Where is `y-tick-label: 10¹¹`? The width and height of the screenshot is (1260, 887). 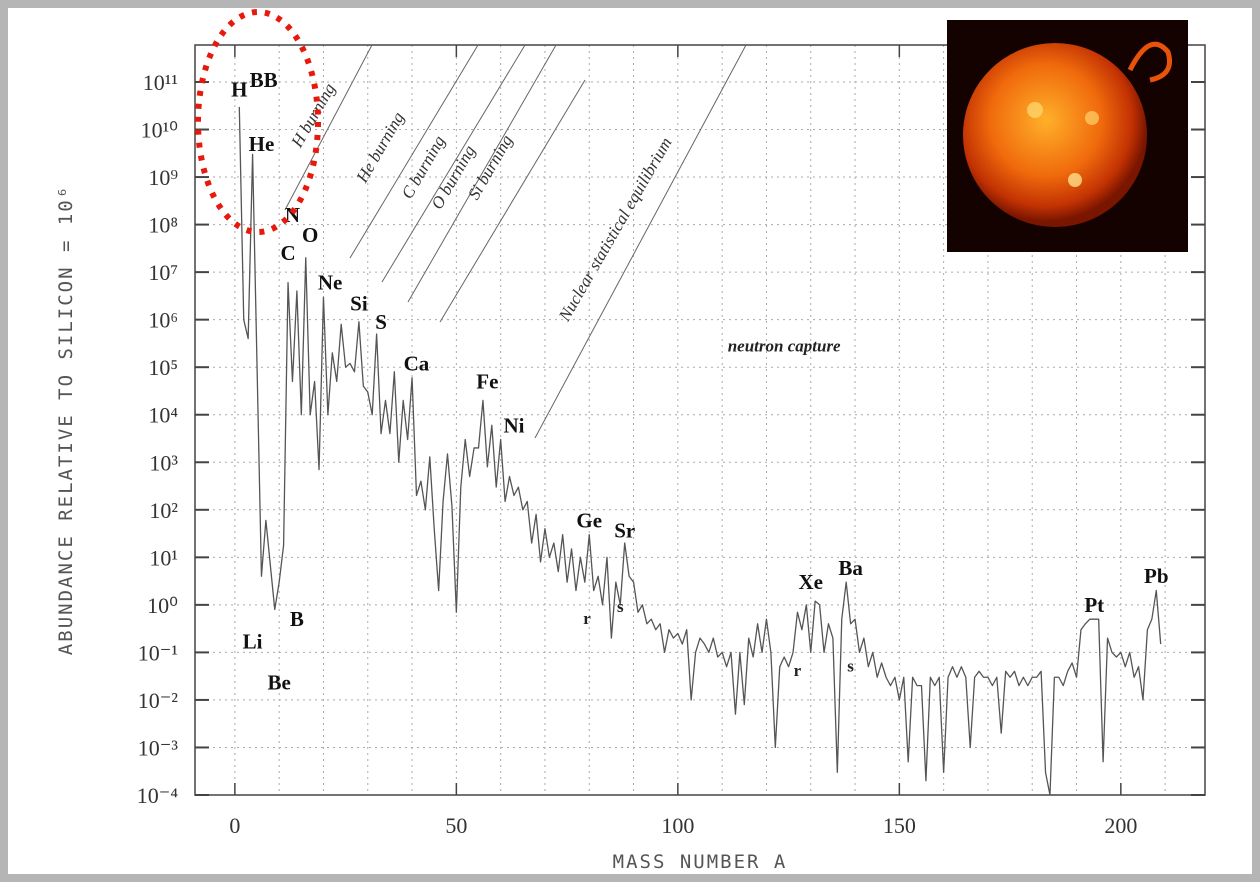
y-tick-label: 10¹¹ is located at coordinates (160, 82).